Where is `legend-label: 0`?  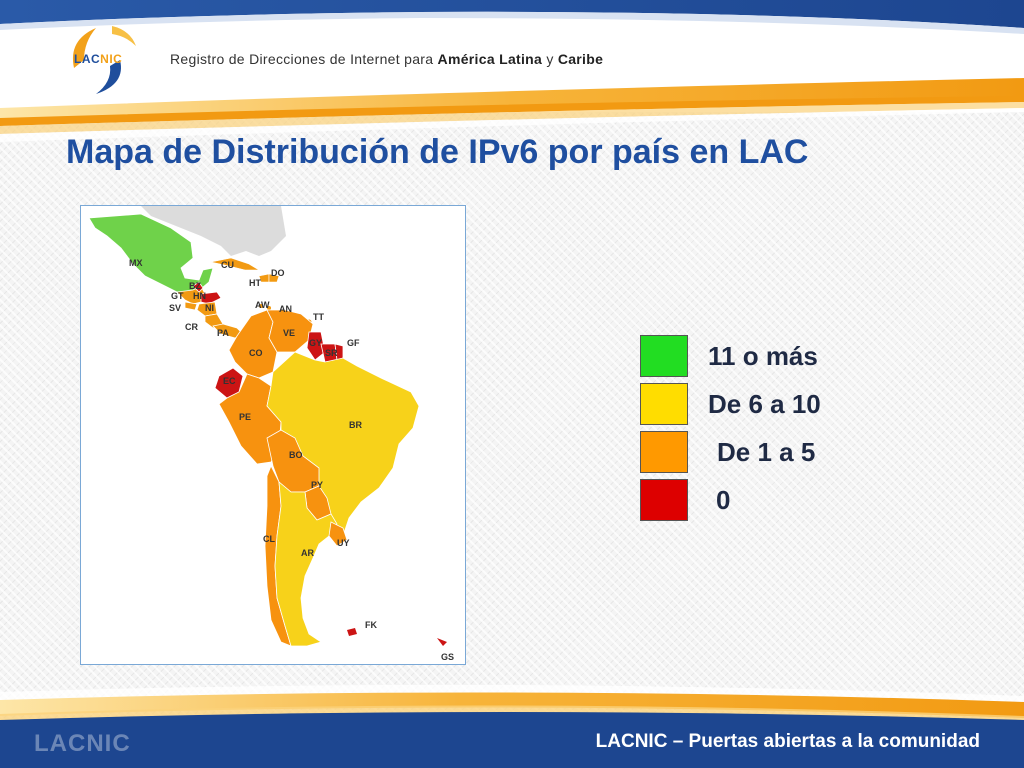
legend-label: 0 is located at coordinates (723, 500).